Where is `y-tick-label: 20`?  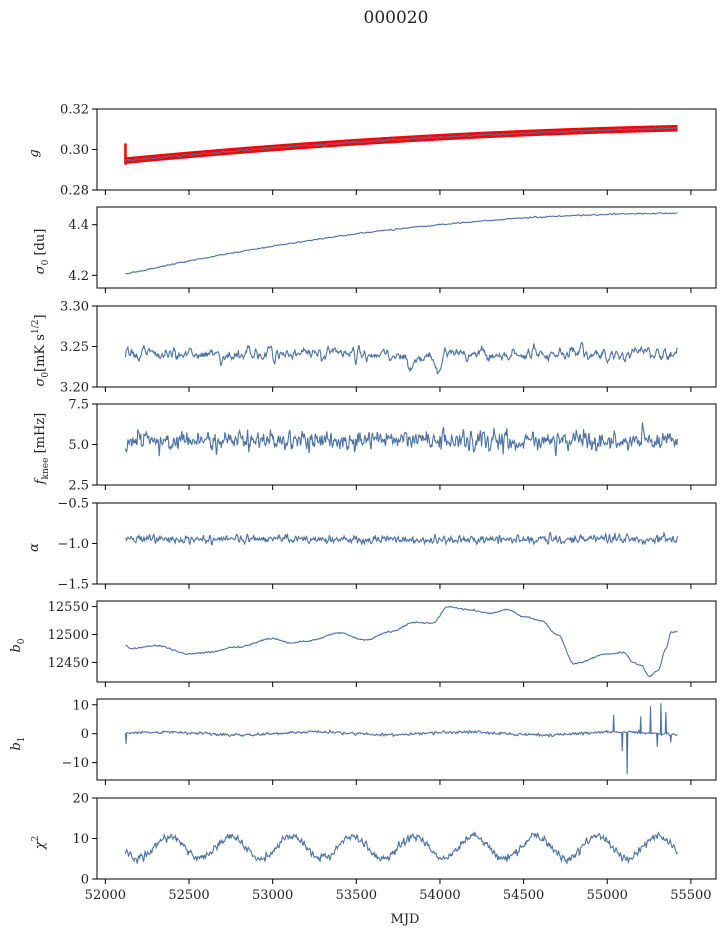
y-tick-label: 20 is located at coordinates (80, 799).